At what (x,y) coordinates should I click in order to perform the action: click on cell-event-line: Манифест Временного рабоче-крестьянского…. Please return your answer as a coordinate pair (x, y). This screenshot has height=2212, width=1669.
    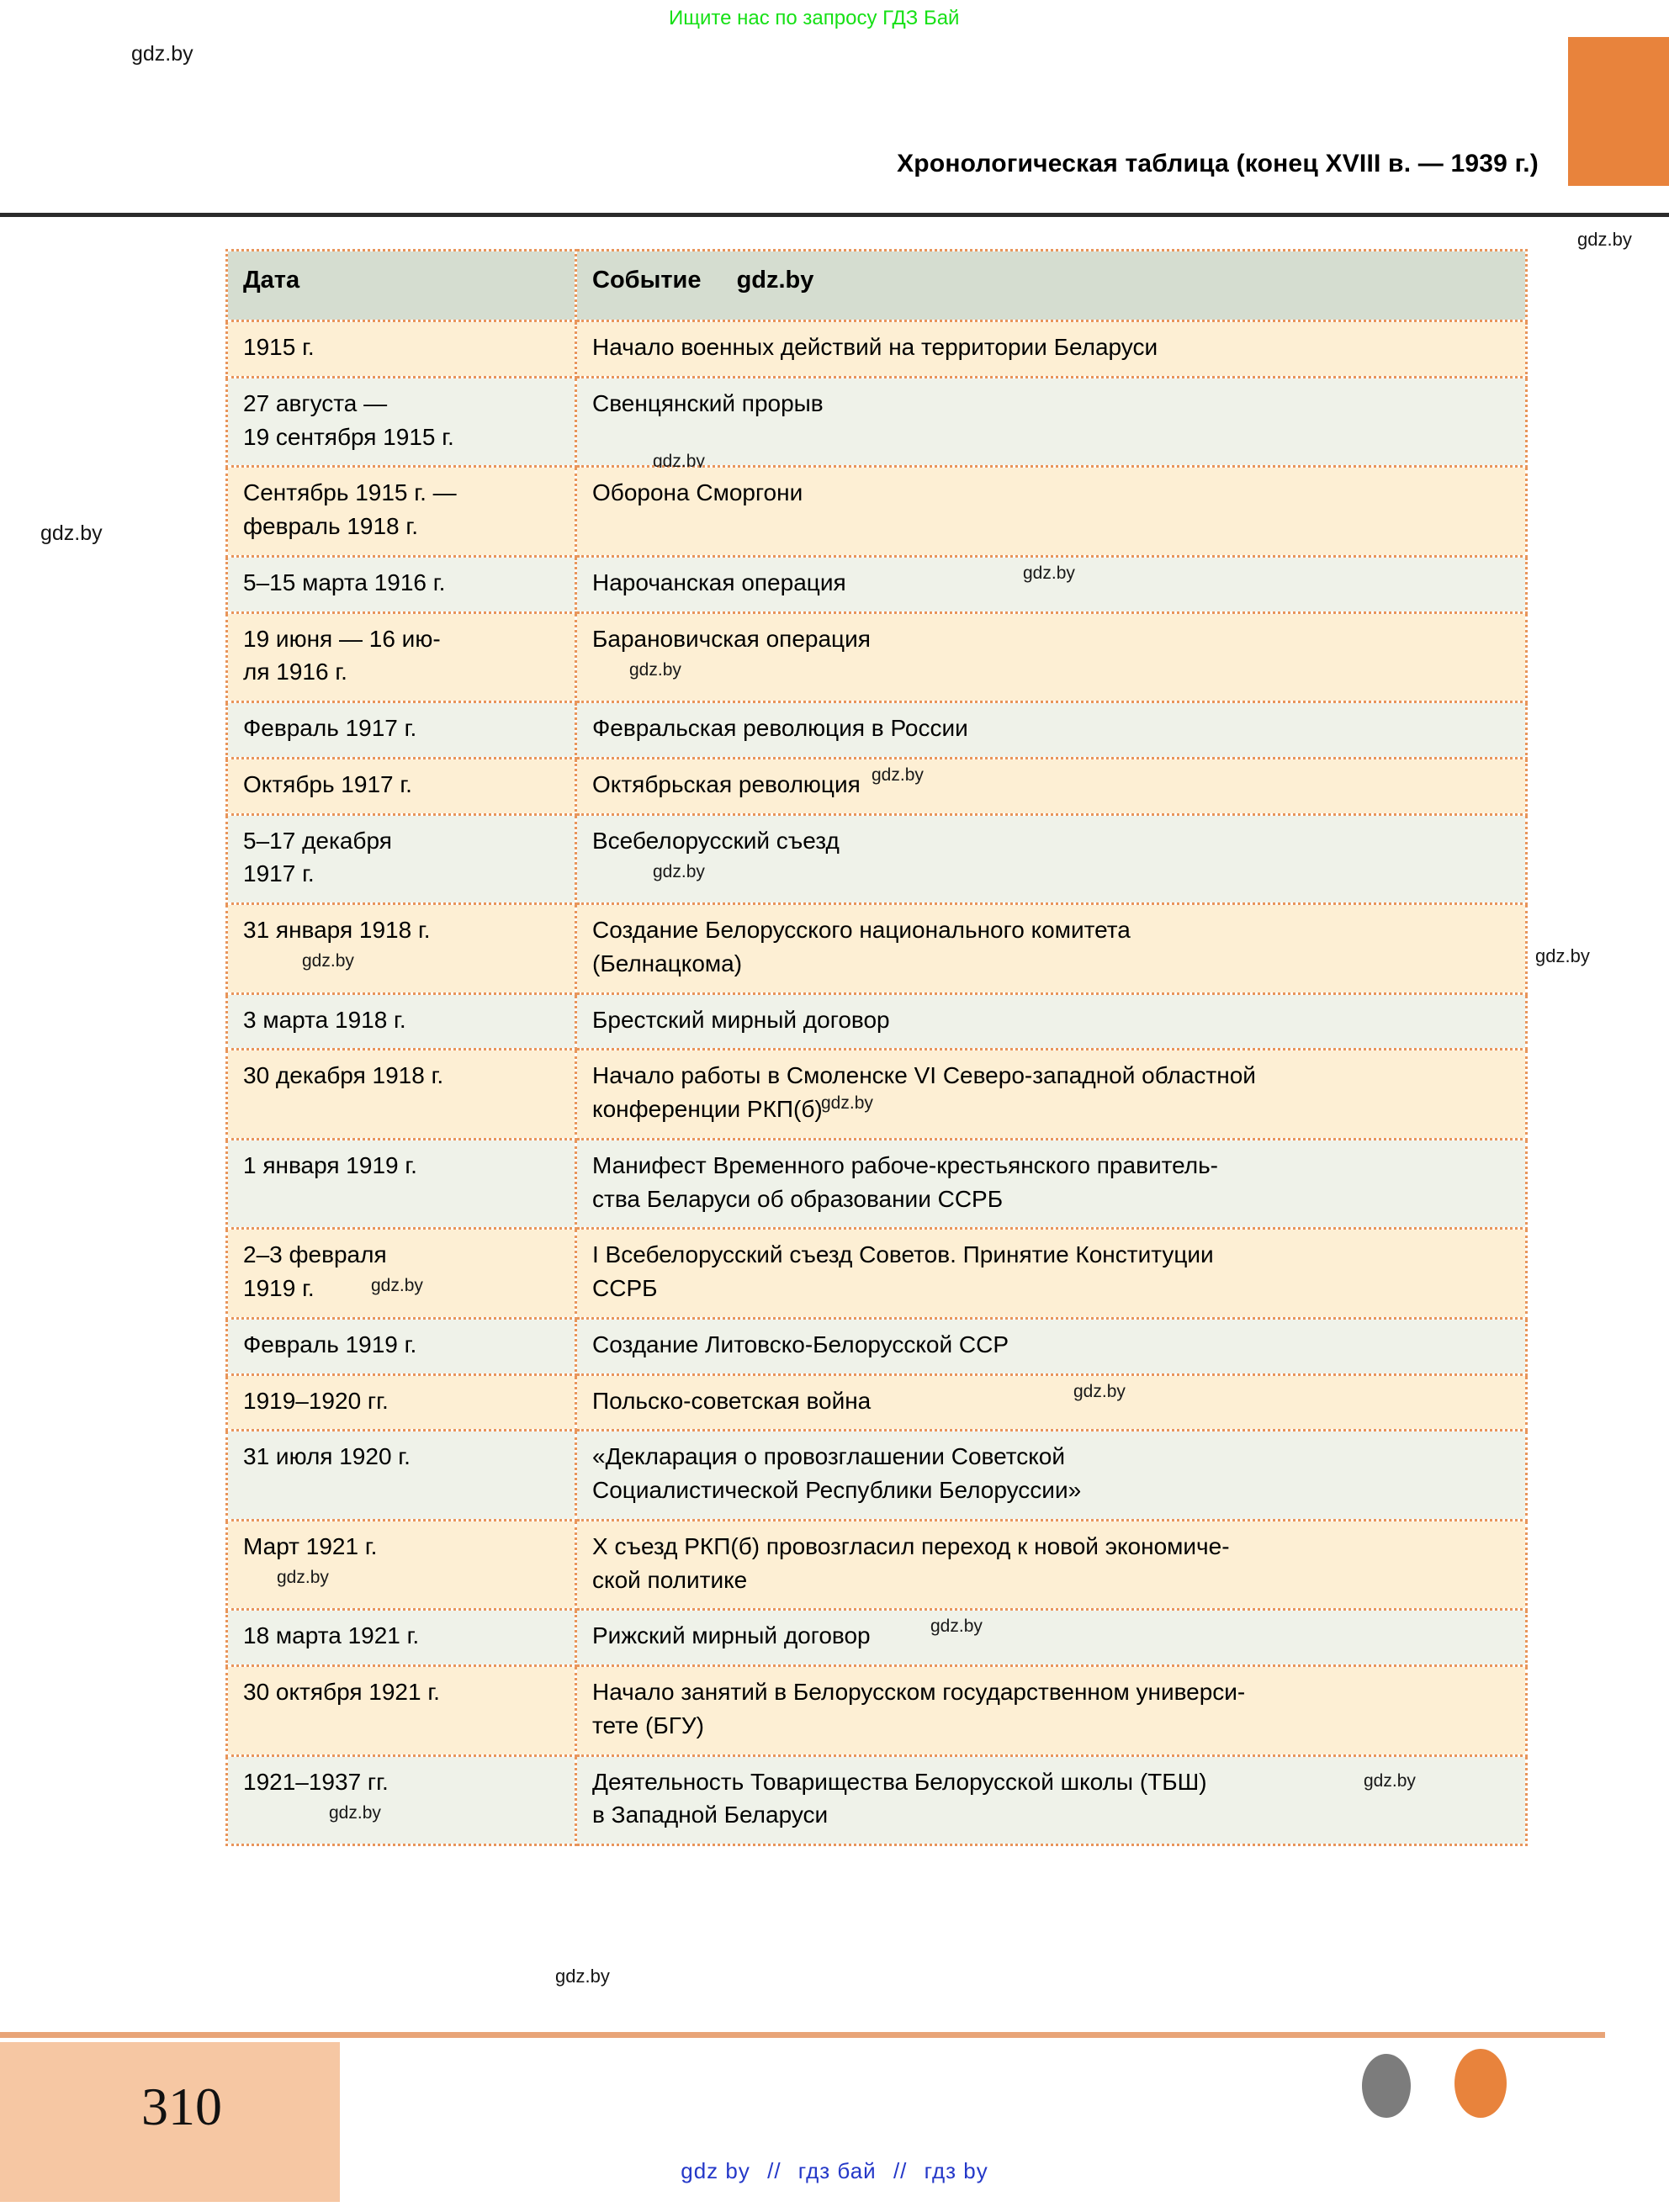
    Looking at the image, I should click on (905, 1164).